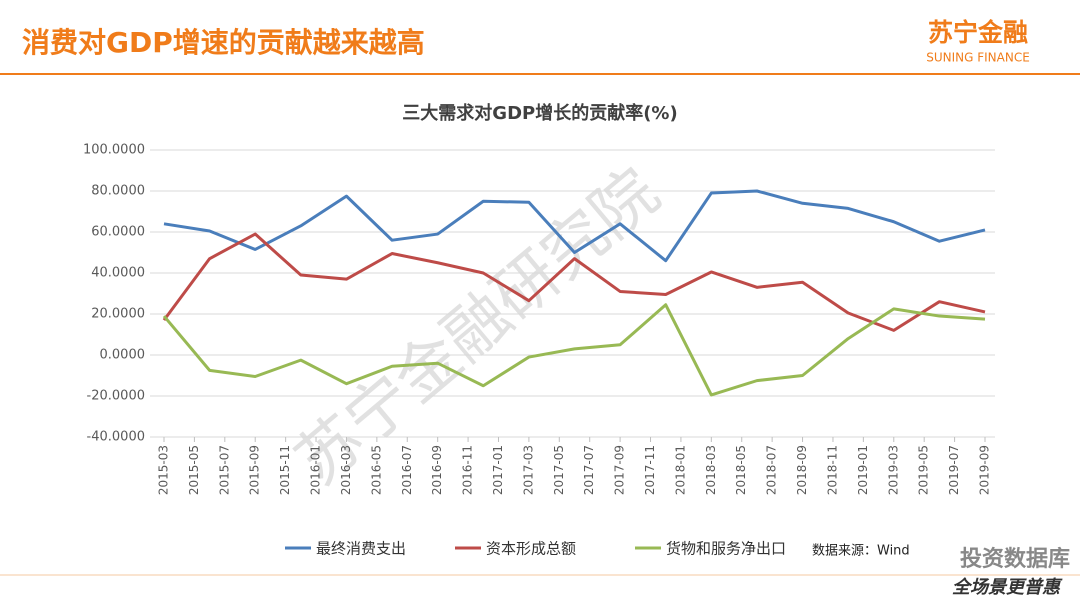  I want to click on legend-label: 货物和服务净出口, so click(726, 549).